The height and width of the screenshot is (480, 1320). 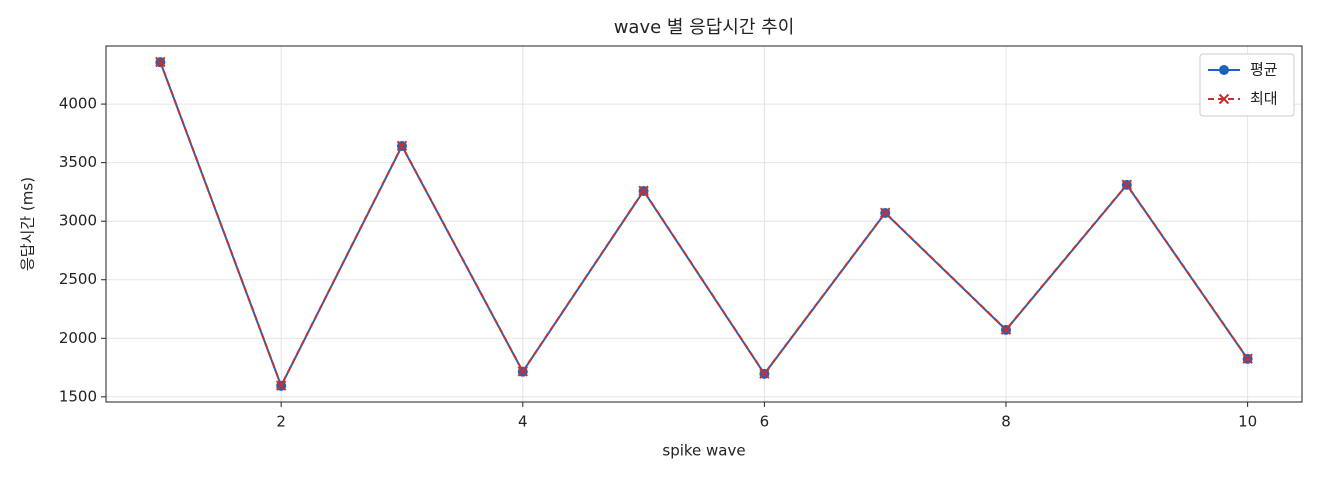 What do you see at coordinates (765, 422) in the screenshot?
I see `x-tick-label: 6` at bounding box center [765, 422].